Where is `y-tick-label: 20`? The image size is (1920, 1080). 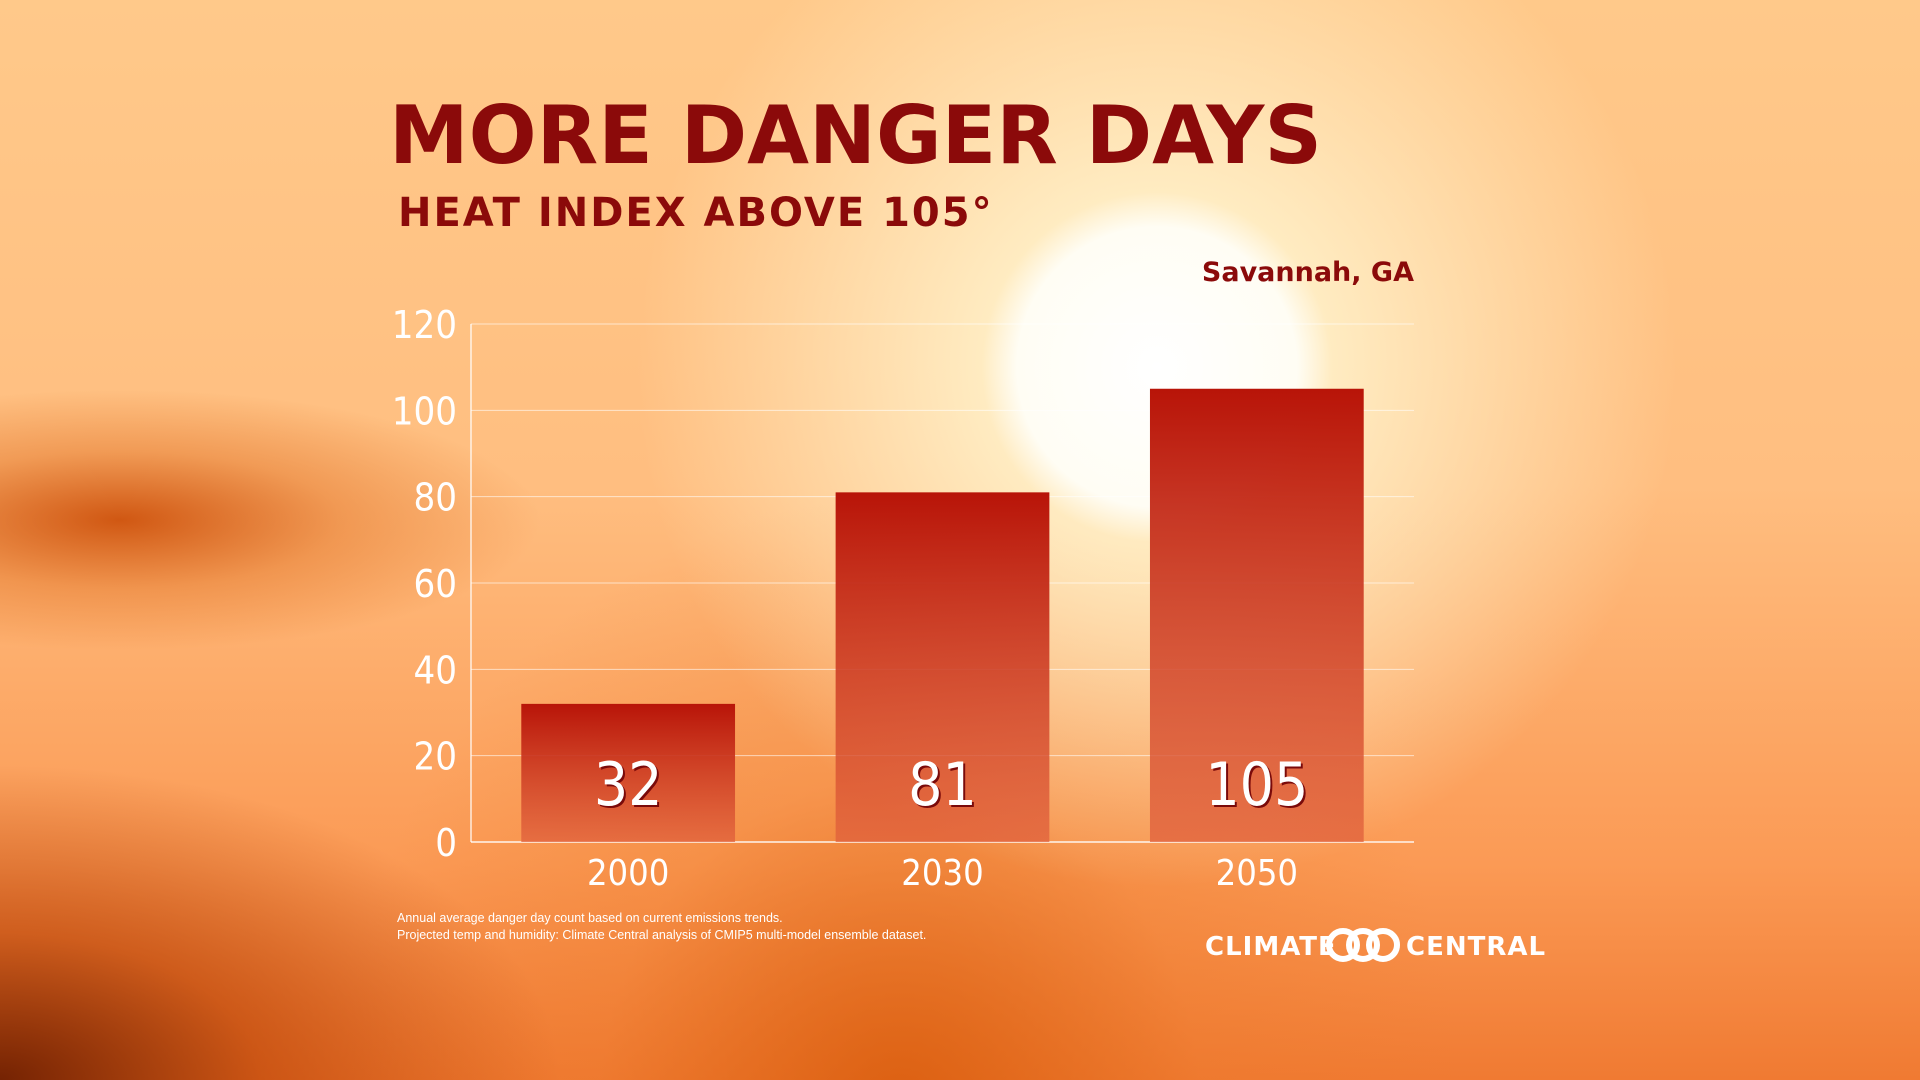 y-tick-label: 20 is located at coordinates (436, 757).